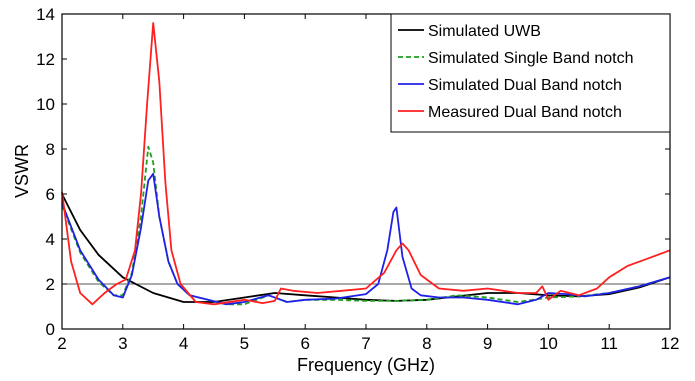  Describe the element at coordinates (304, 343) in the screenshot. I see `x-tick-label: 6` at that location.